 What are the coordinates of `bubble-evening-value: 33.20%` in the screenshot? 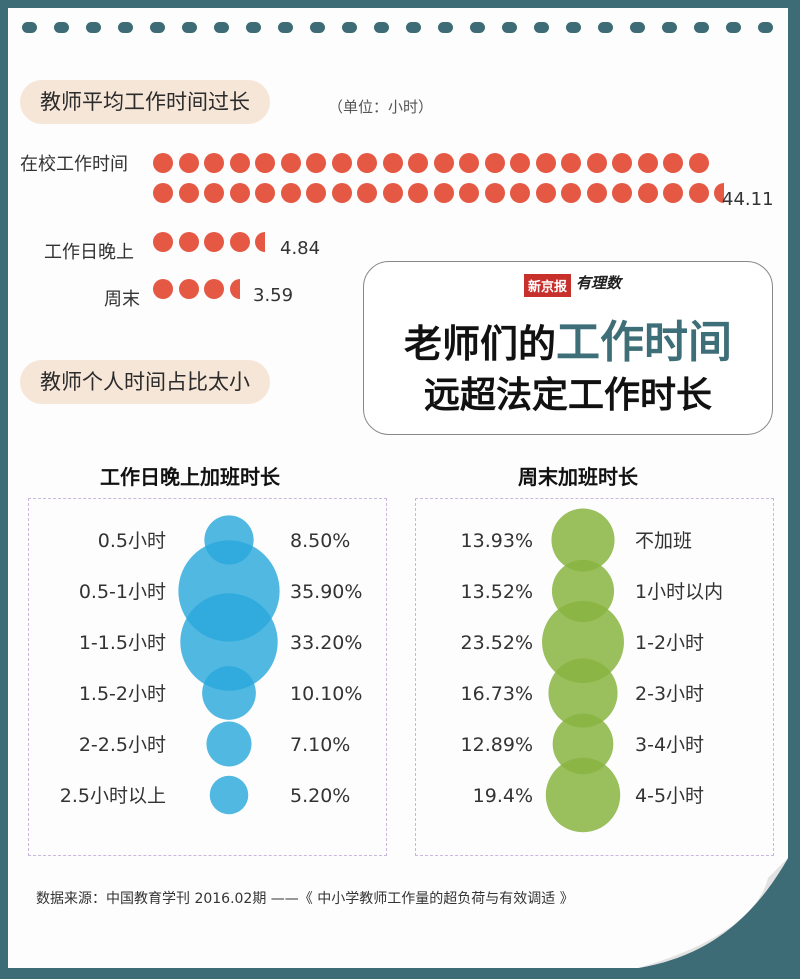 It's located at (326, 643).